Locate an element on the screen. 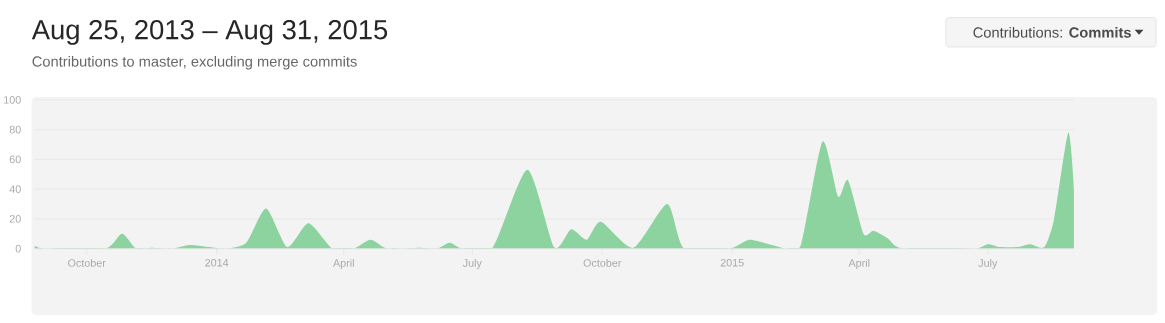  y-tick-label: 100 is located at coordinates (12, 100).